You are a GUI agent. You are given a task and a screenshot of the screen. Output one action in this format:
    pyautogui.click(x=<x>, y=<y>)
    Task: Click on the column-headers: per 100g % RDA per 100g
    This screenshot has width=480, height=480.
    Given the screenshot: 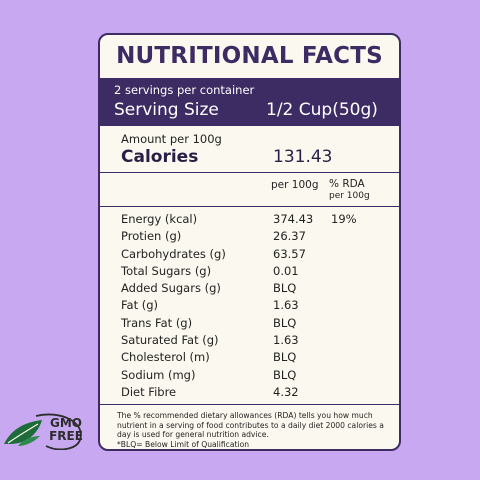 What is the action you would take?
    pyautogui.click(x=249, y=189)
    